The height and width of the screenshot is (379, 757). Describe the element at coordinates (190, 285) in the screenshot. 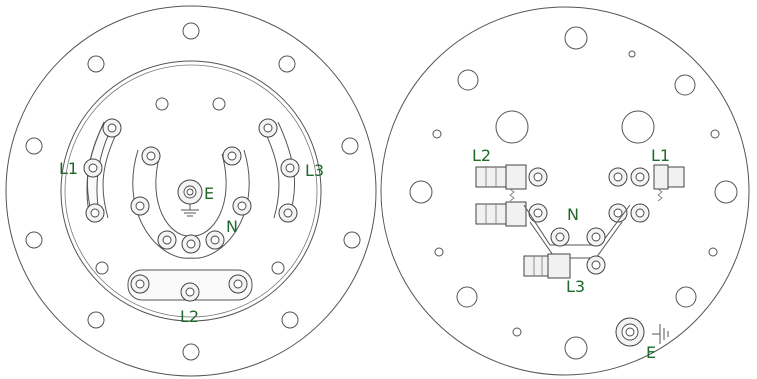

I see `left-l2-busbar` at that location.